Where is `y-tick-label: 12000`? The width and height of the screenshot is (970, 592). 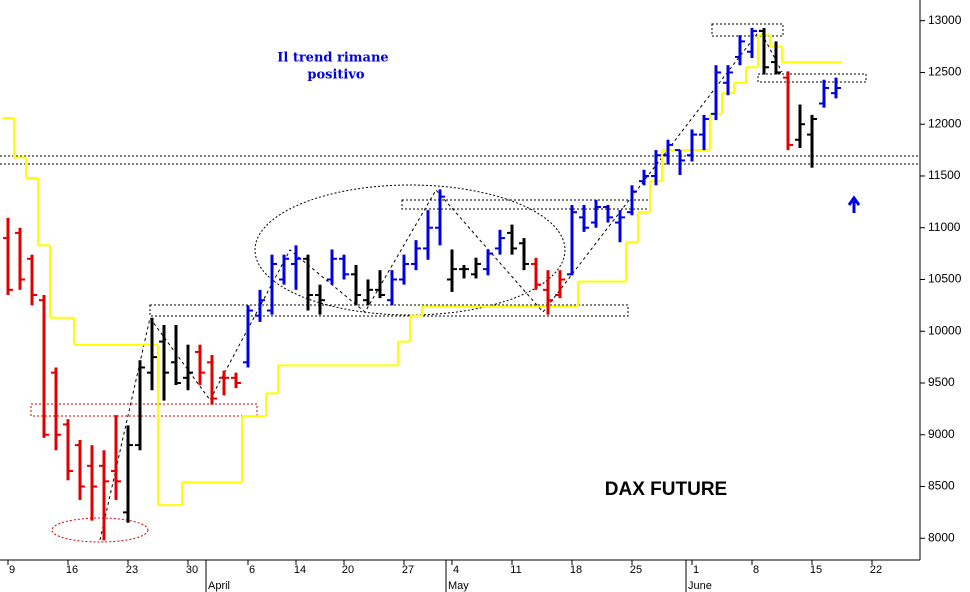
y-tick-label: 12000 is located at coordinates (945, 123).